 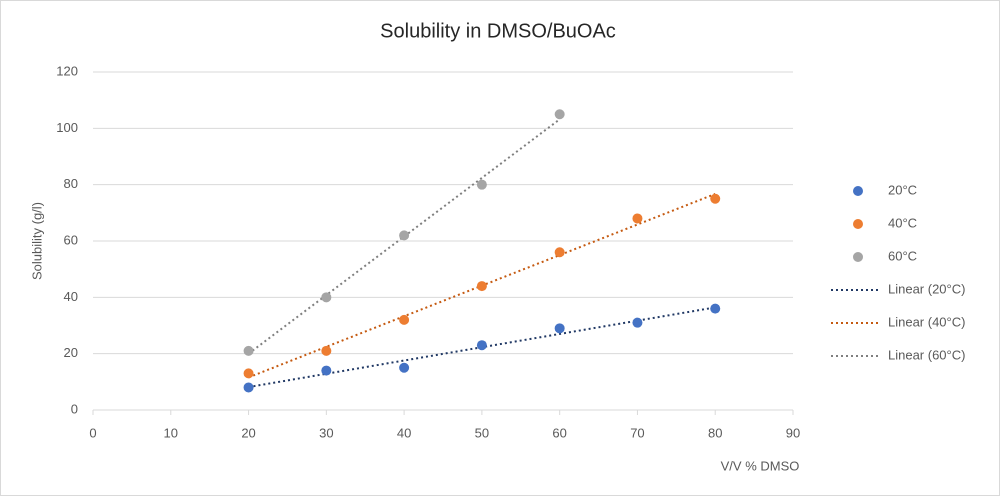 What do you see at coordinates (71, 183) in the screenshot?
I see `y-tick-label: 80` at bounding box center [71, 183].